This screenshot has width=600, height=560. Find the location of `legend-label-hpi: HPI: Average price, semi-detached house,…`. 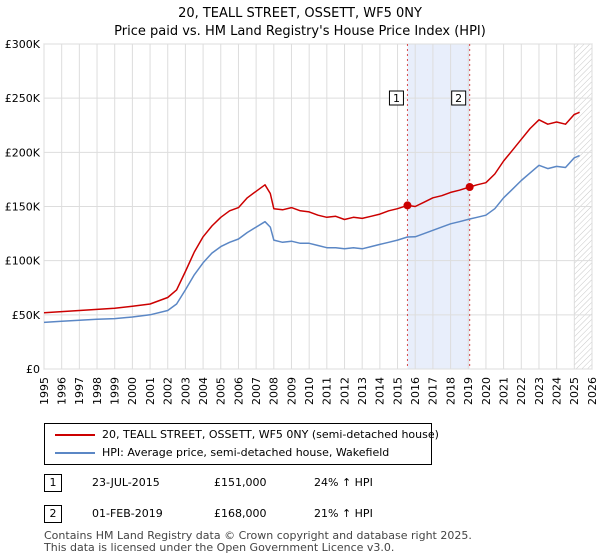

legend-label-hpi: HPI: Average price, semi-detached house,… is located at coordinates (246, 452).